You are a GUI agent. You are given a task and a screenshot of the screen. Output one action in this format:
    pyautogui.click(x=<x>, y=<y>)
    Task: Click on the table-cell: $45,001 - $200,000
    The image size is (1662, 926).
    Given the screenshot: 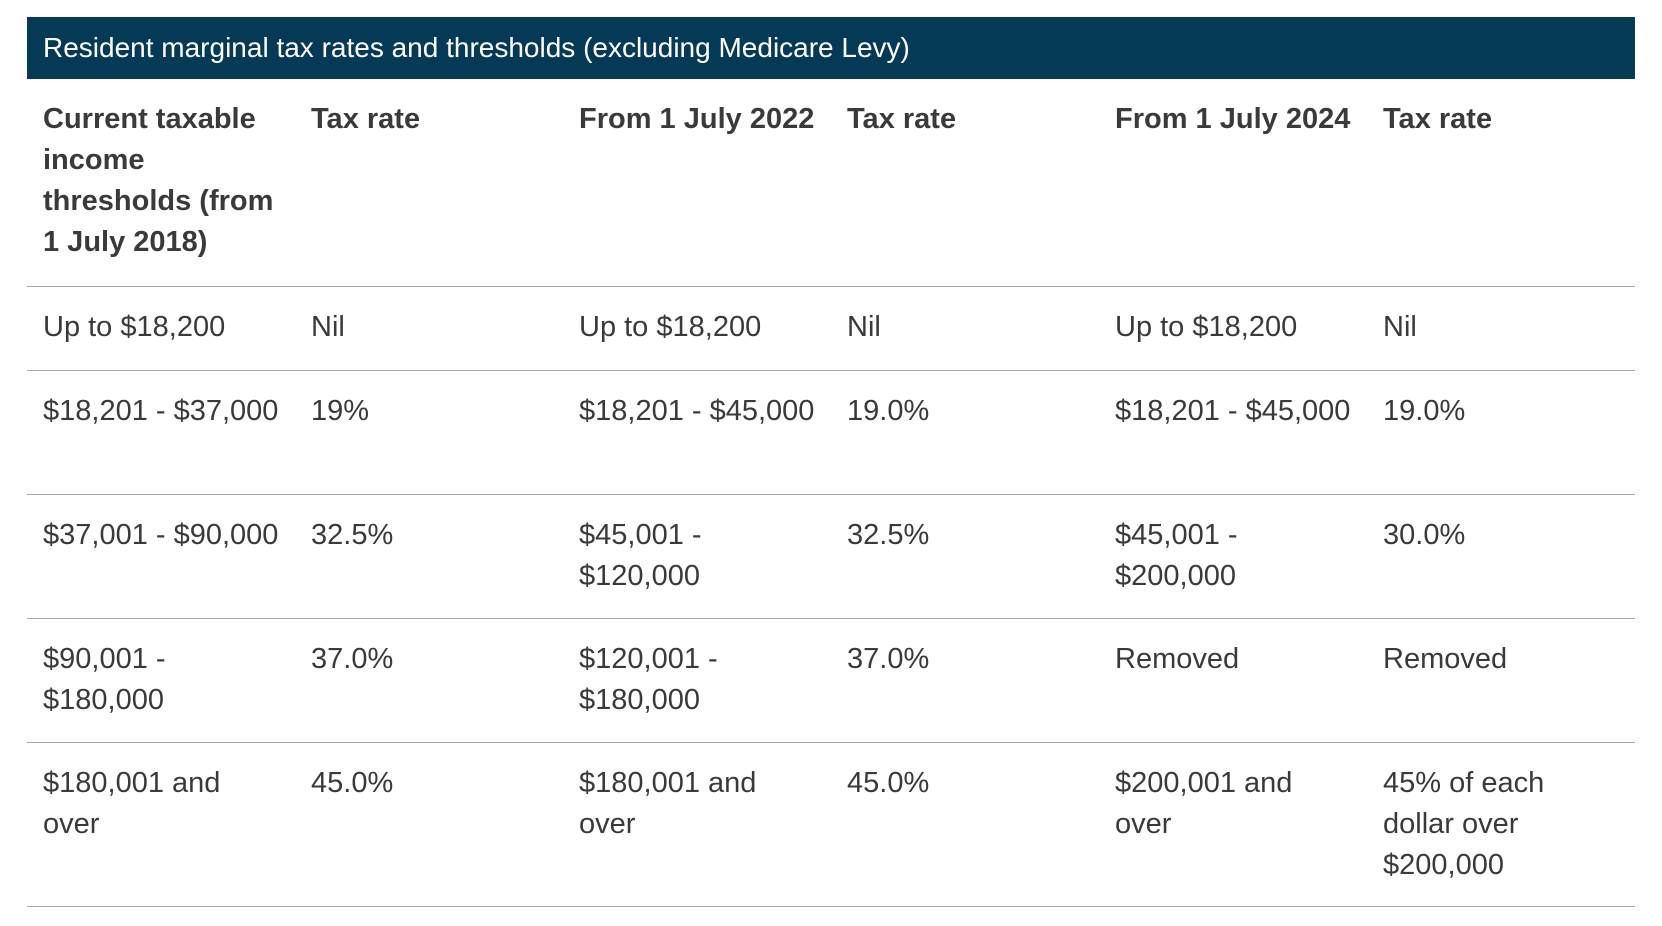 What is the action you would take?
    pyautogui.click(x=1176, y=555)
    